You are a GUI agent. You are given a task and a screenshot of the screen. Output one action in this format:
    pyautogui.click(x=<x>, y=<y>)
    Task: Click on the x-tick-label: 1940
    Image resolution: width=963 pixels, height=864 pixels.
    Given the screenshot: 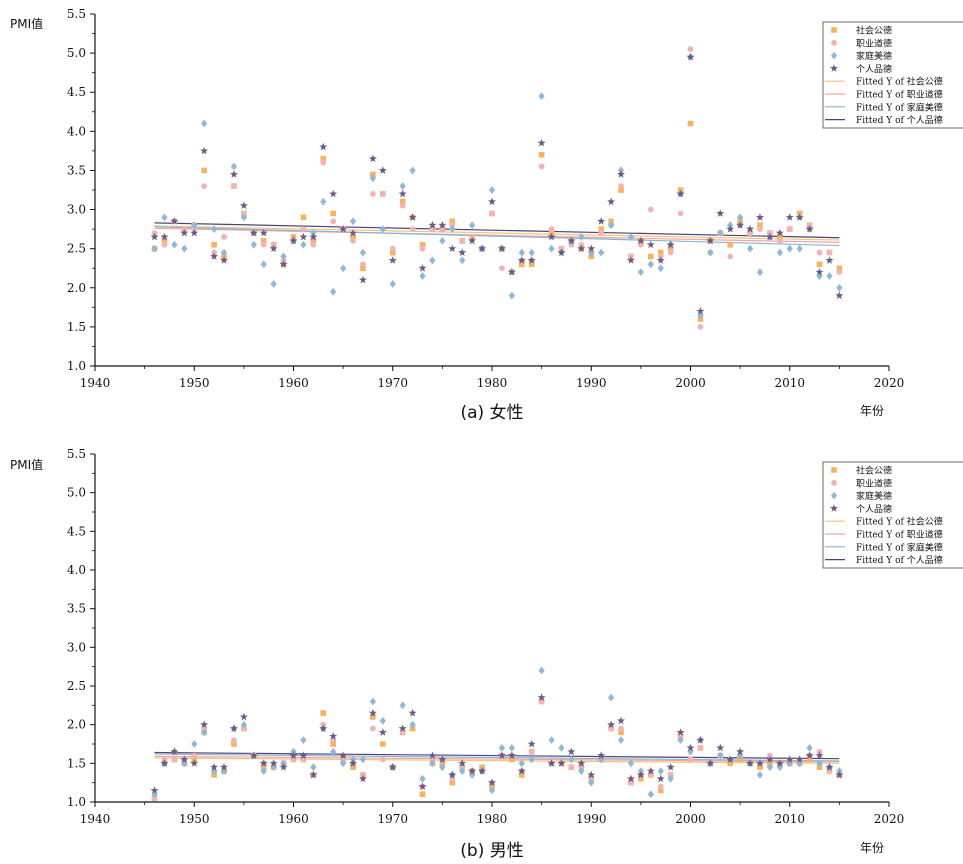 What is the action you would take?
    pyautogui.click(x=95, y=383)
    